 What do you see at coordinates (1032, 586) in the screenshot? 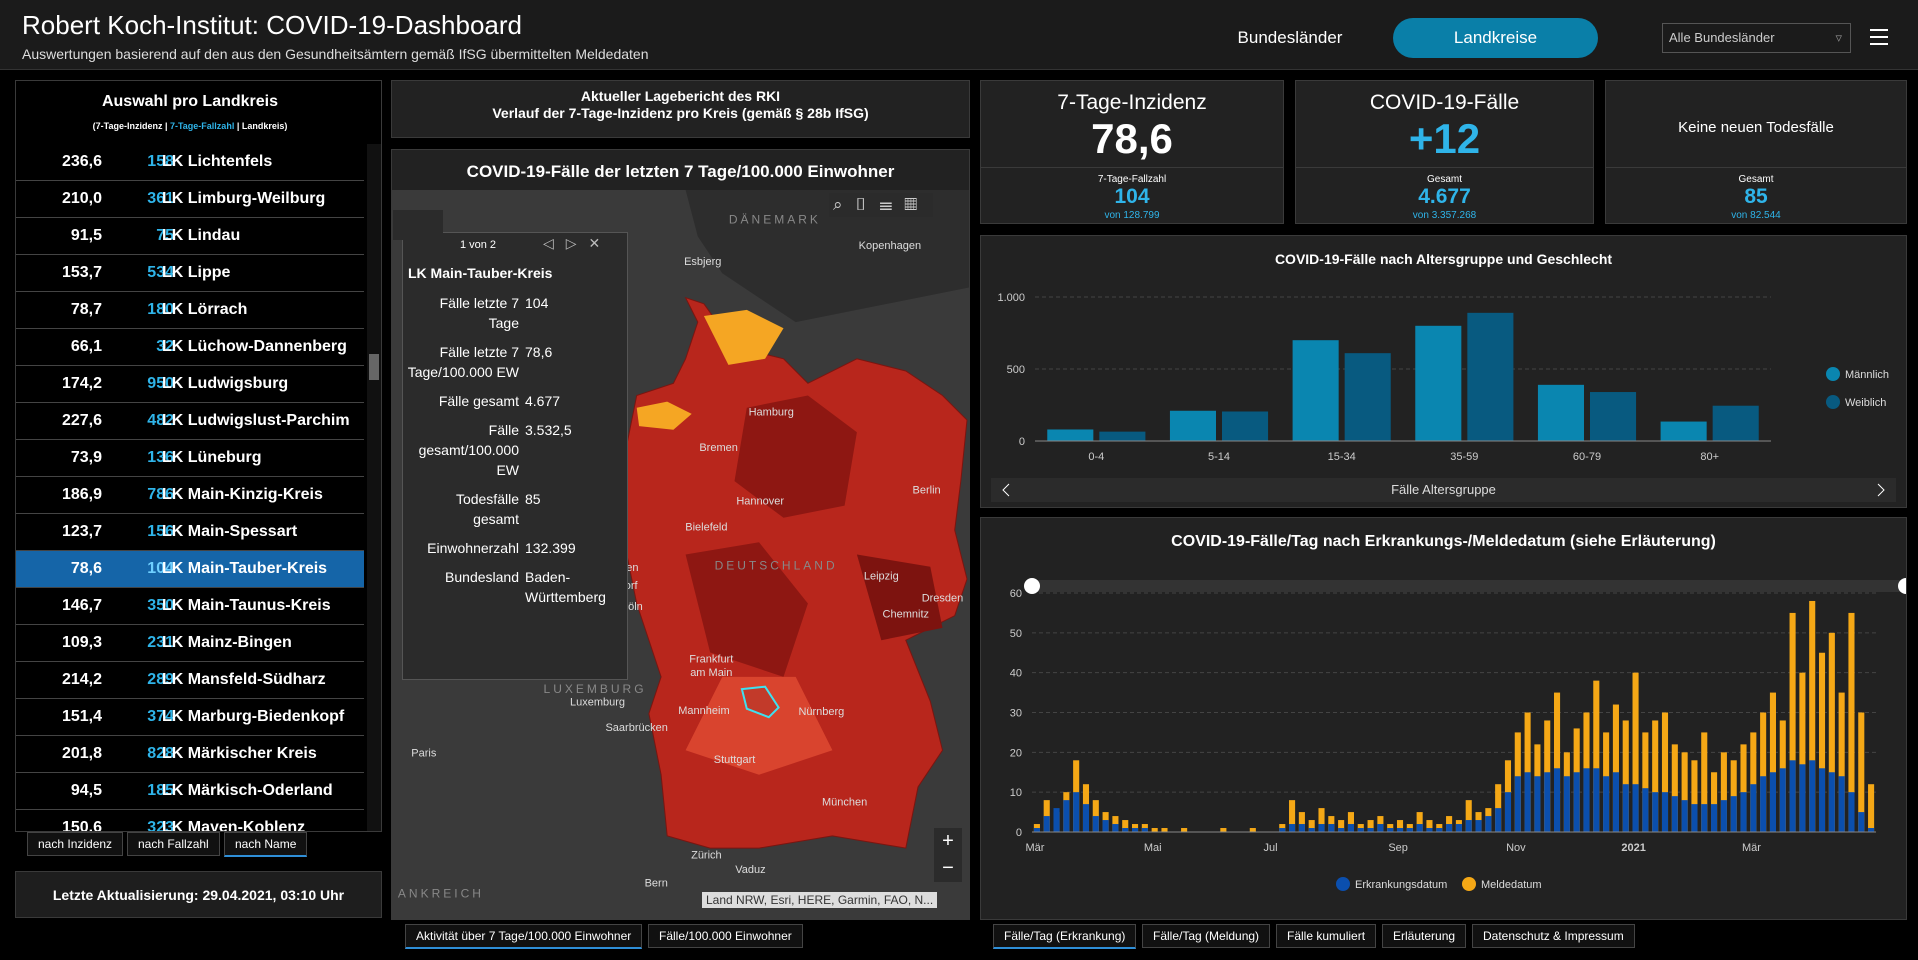
I see `range-handle` at bounding box center [1032, 586].